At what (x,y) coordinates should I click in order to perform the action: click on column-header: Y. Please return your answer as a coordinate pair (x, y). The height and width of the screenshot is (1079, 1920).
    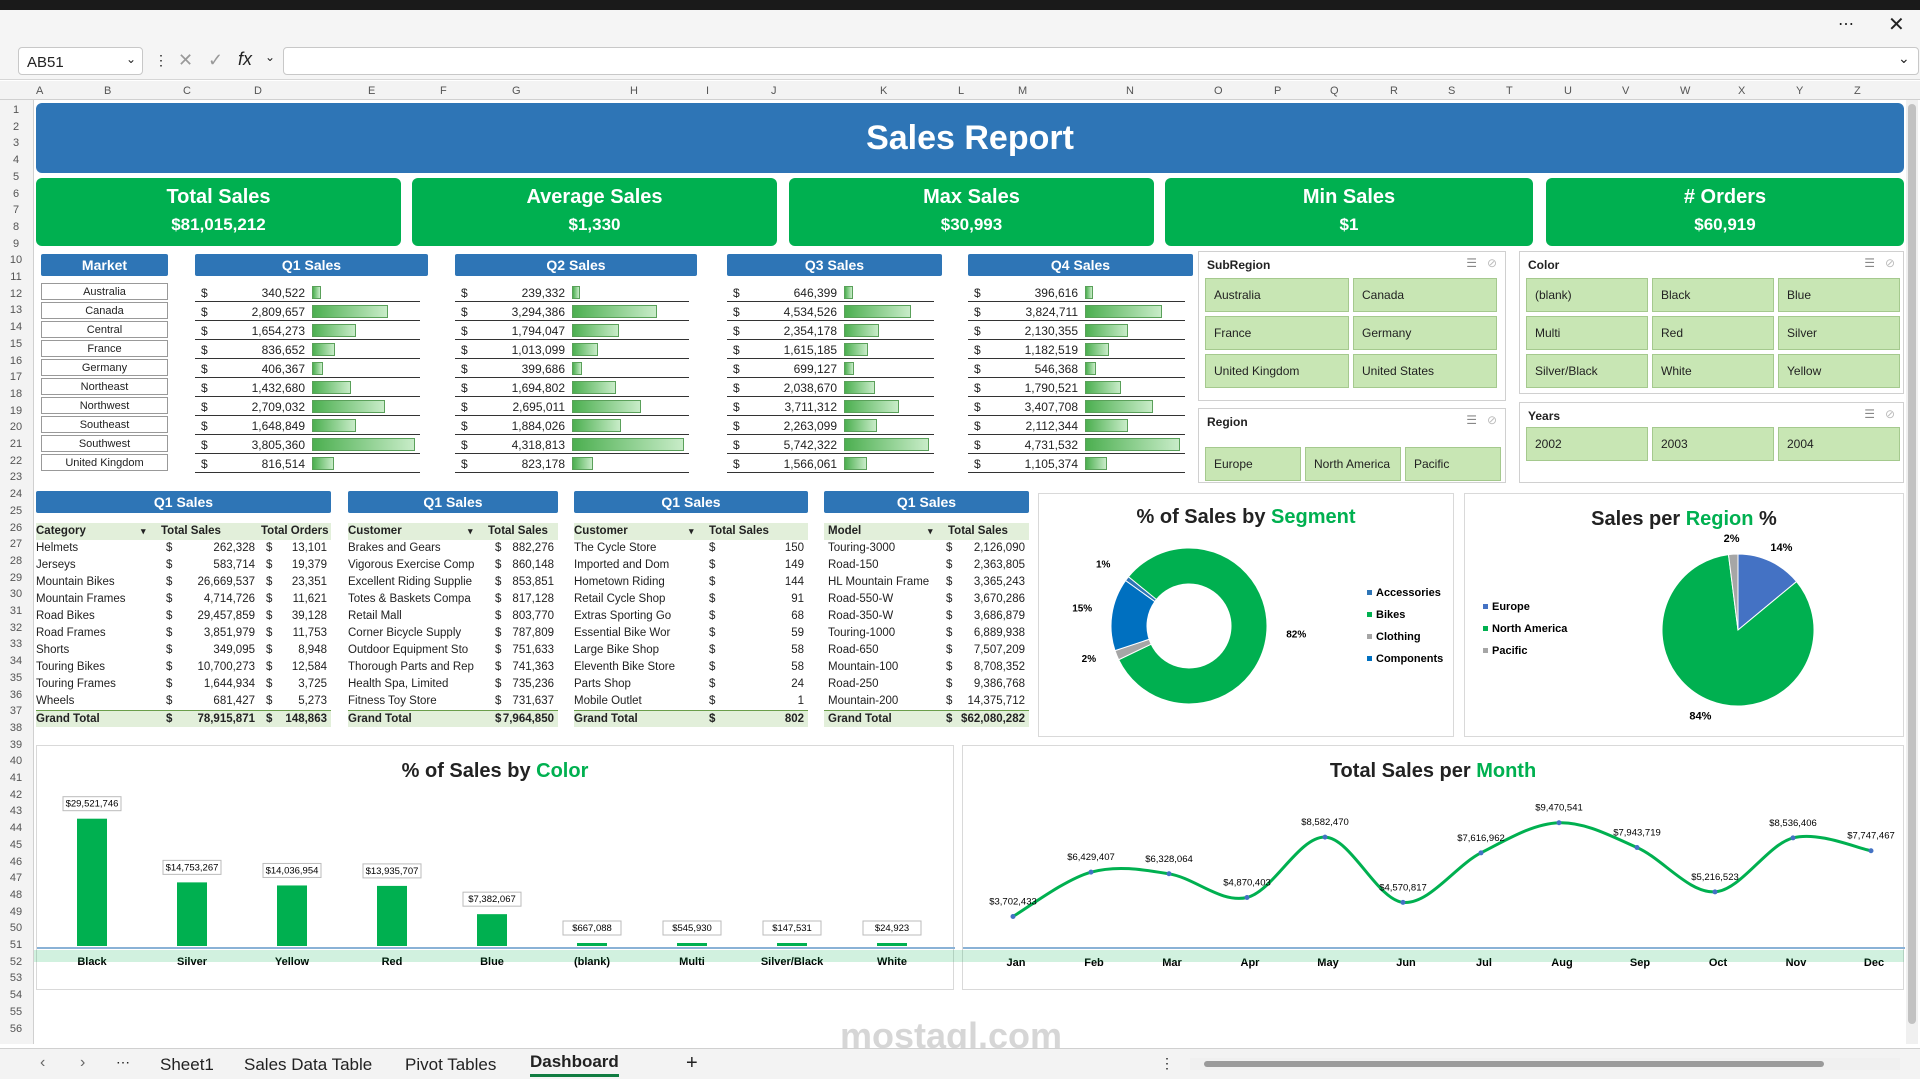
    Looking at the image, I should click on (1800, 91).